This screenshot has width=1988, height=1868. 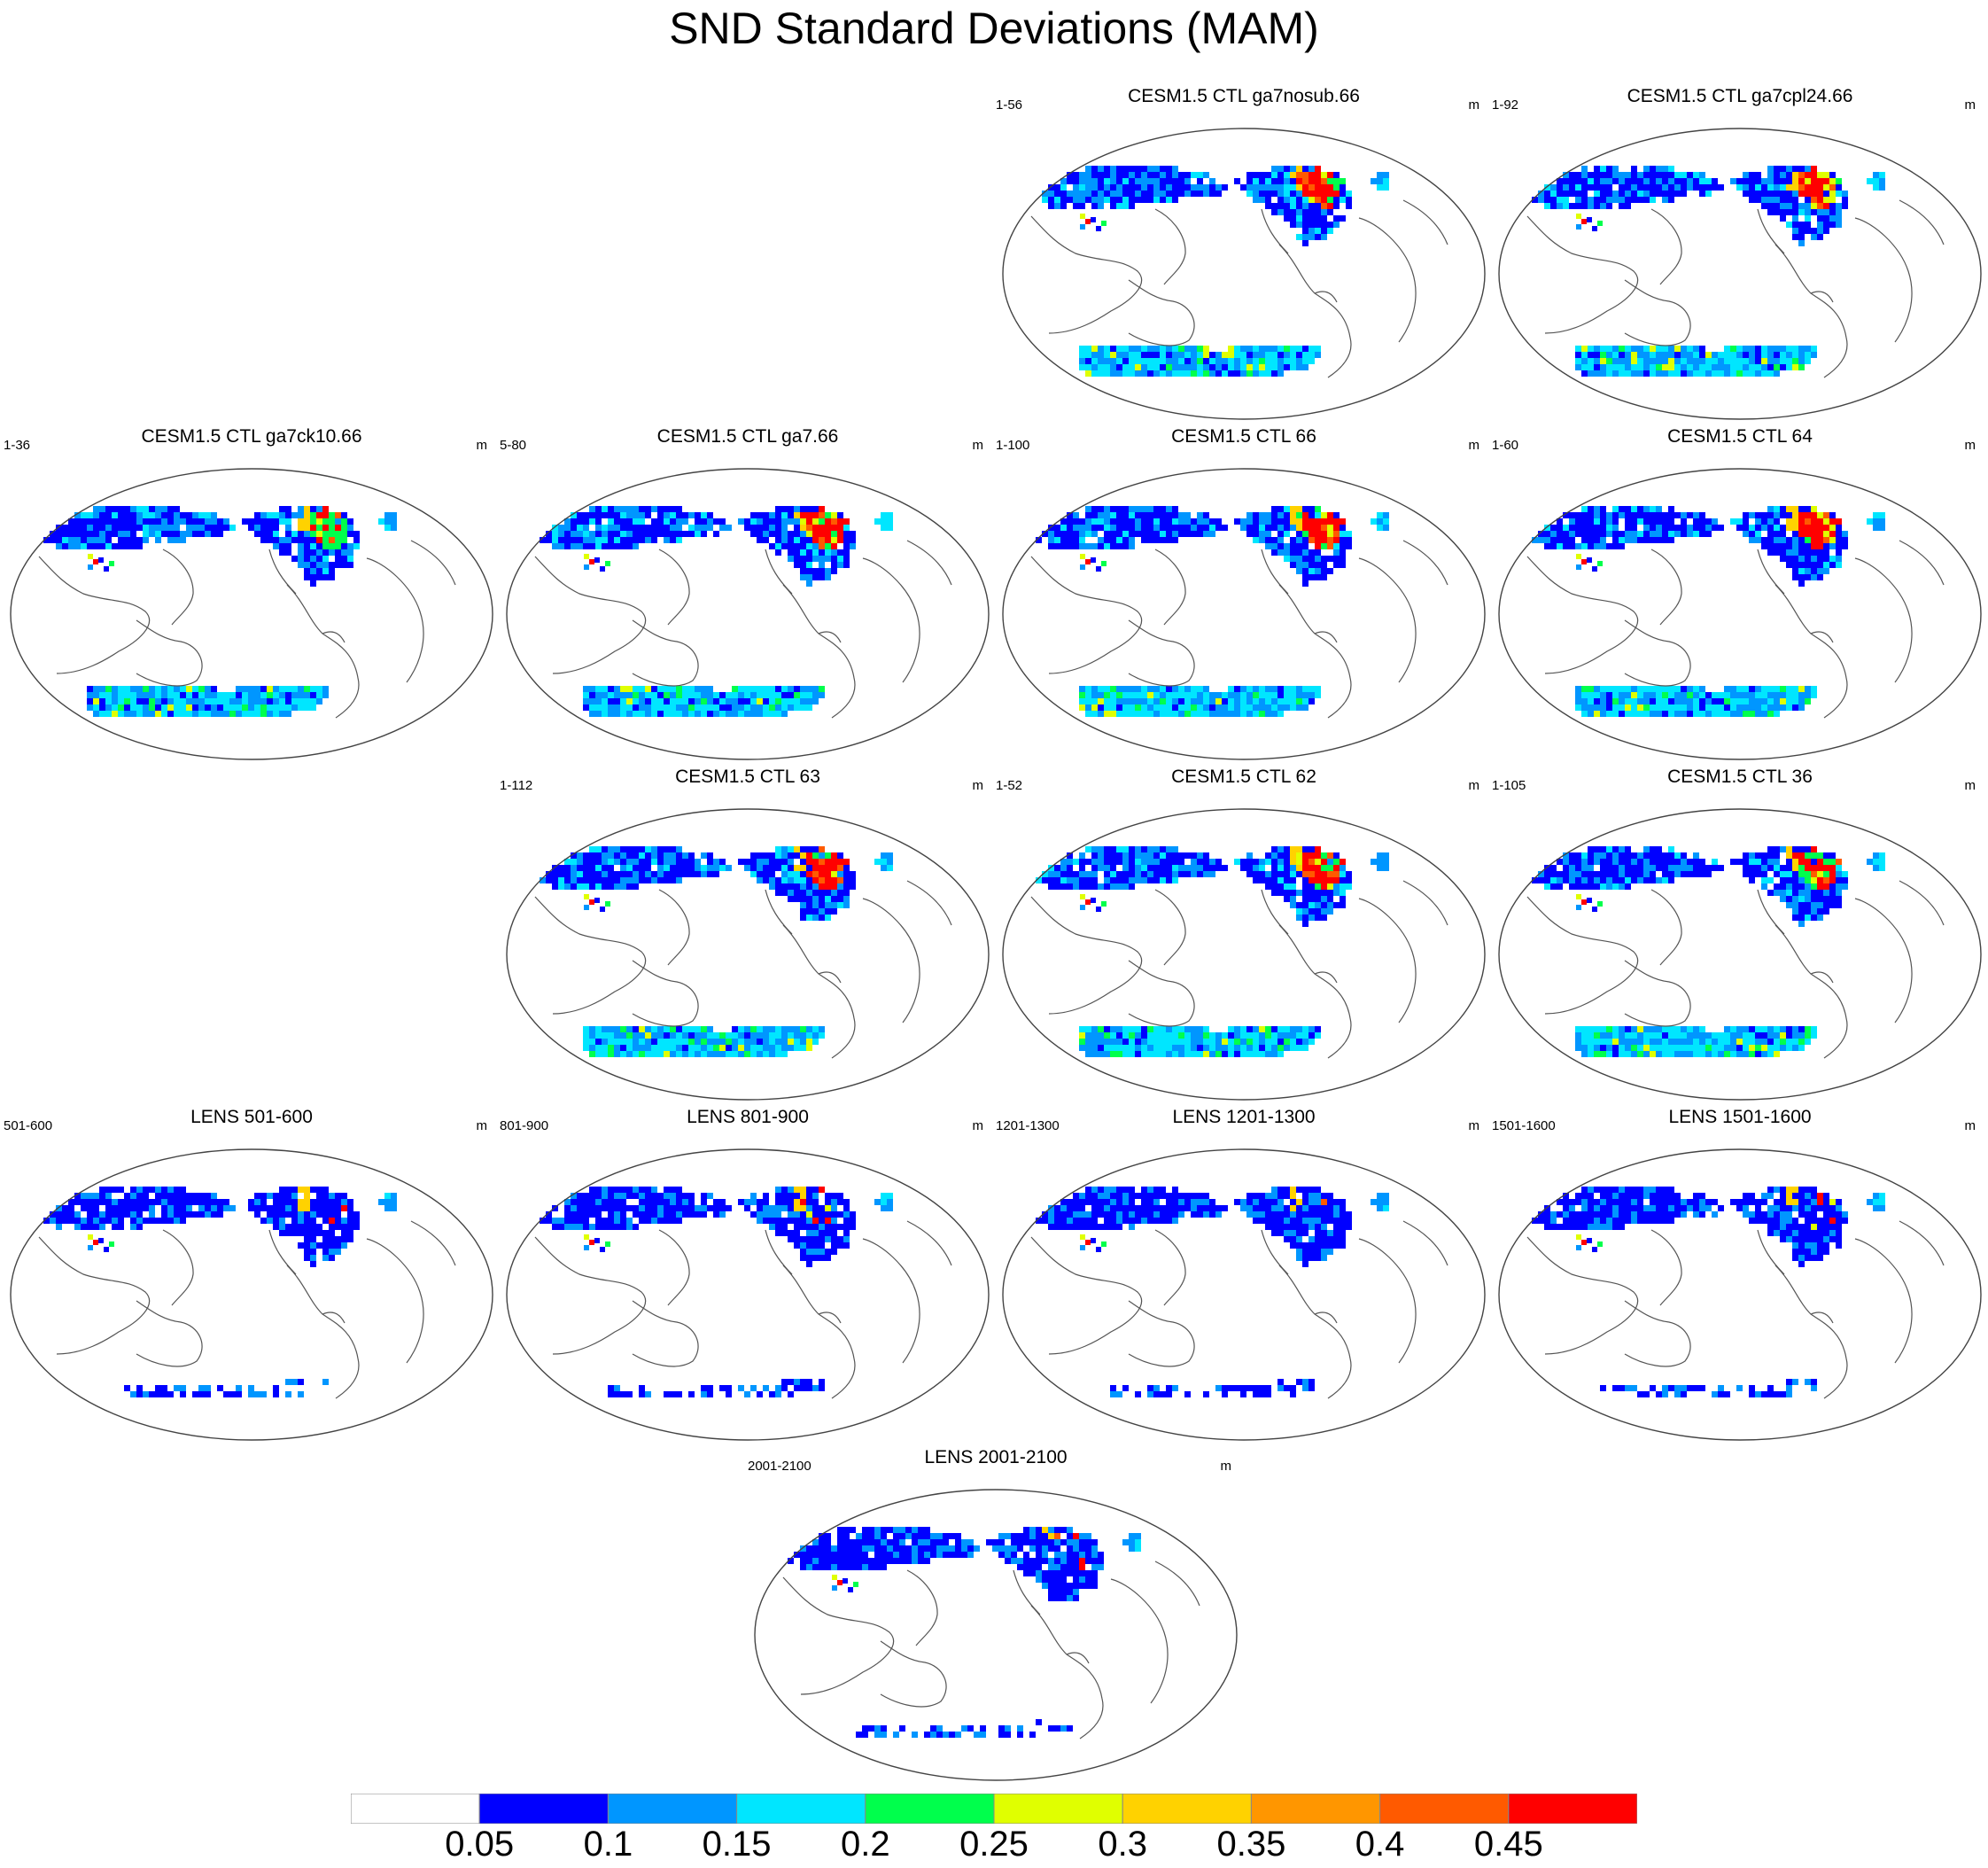 I want to click on panel-member-range: 501-600, so click(x=28, y=1125).